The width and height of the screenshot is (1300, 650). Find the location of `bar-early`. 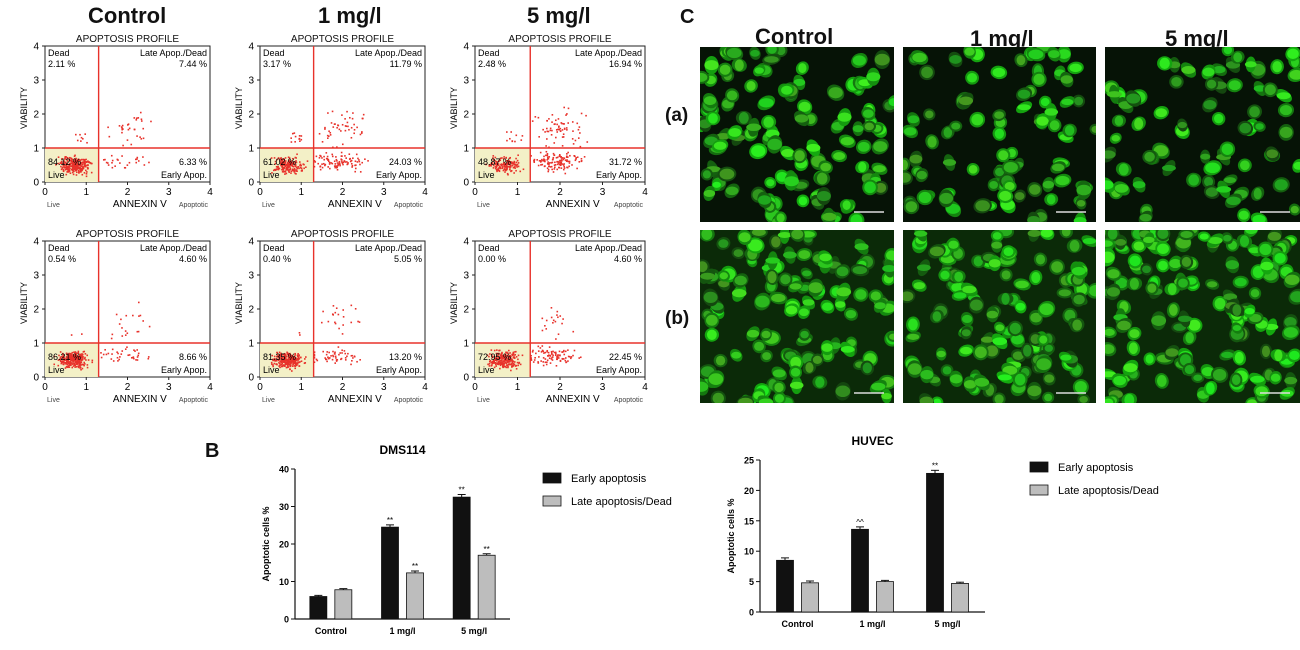

bar-early is located at coordinates (318, 608).